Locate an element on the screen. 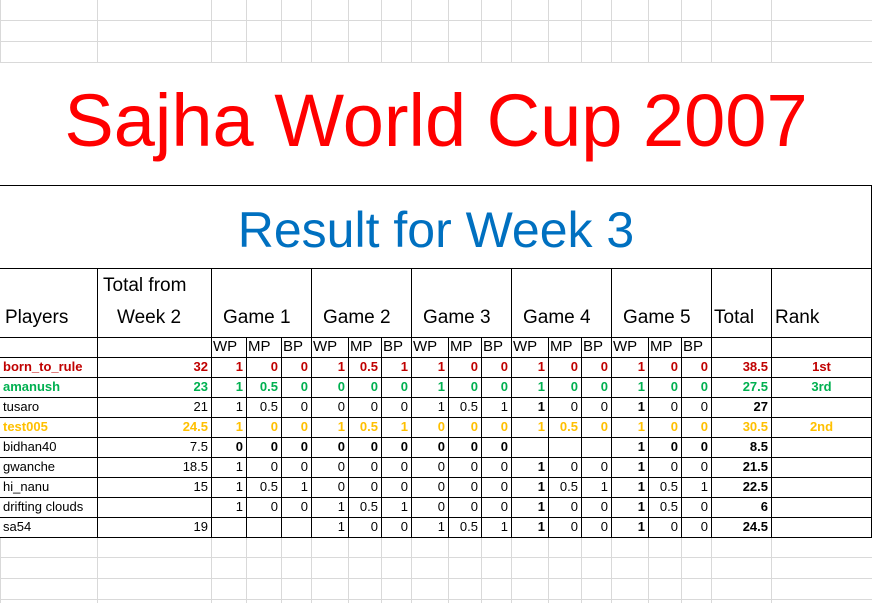 The image size is (872, 603). total-cell: 21.5 is located at coordinates (755, 466).